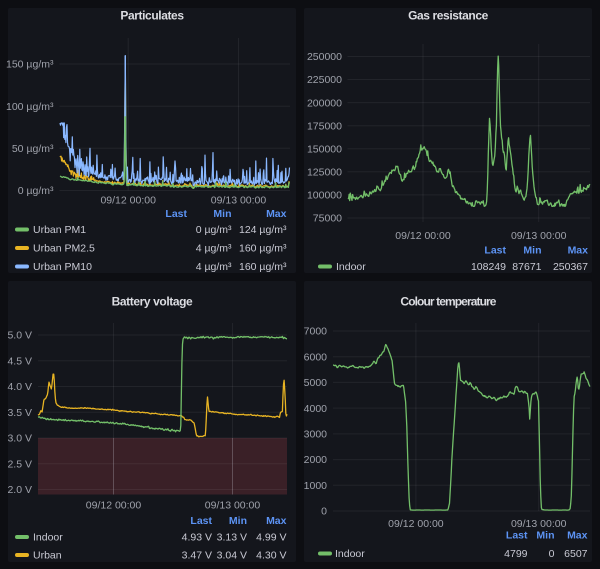 The image size is (600, 569). What do you see at coordinates (197, 556) in the screenshot?
I see `svg-text: 3.47 V` at bounding box center [197, 556].